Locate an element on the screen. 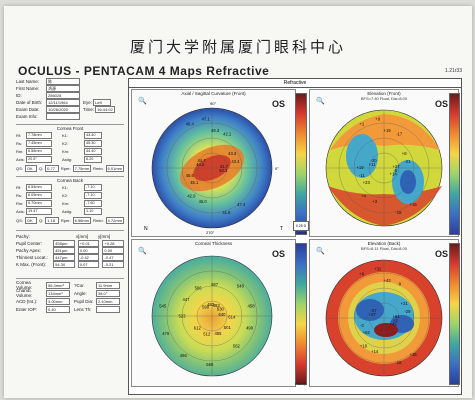  pachy-y: +0.28 is located at coordinates (113, 243).